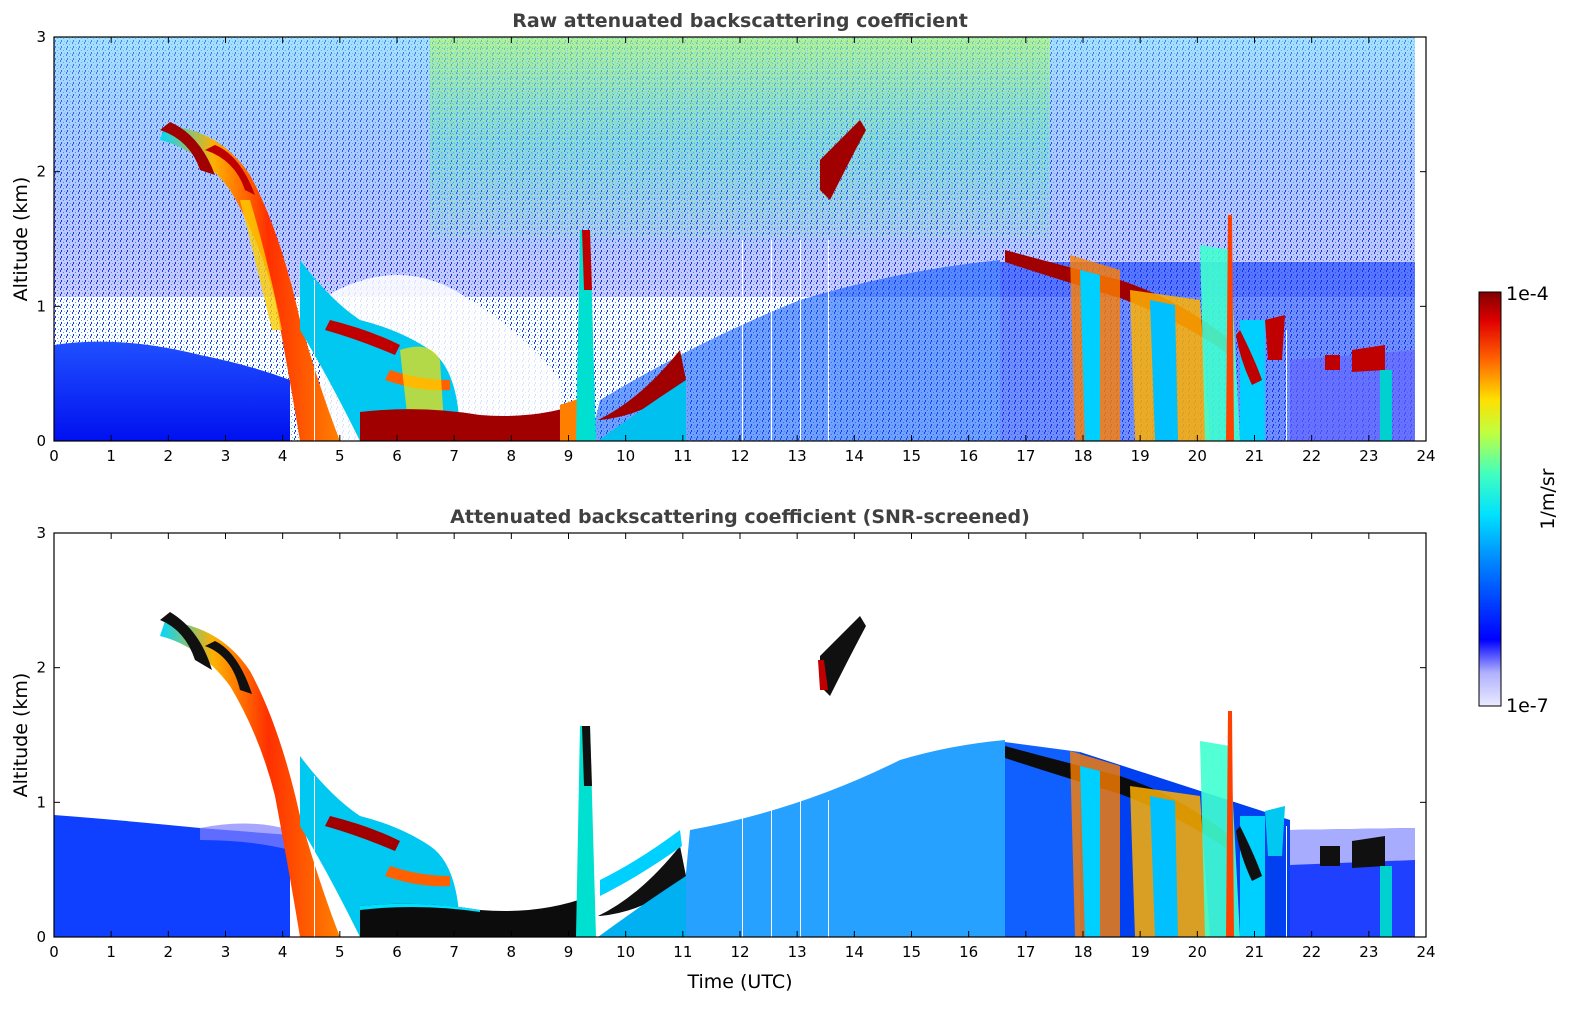 The image size is (1595, 1020). What do you see at coordinates (1527, 706) in the screenshot?
I see `colorbar-min-label: 1e-7` at bounding box center [1527, 706].